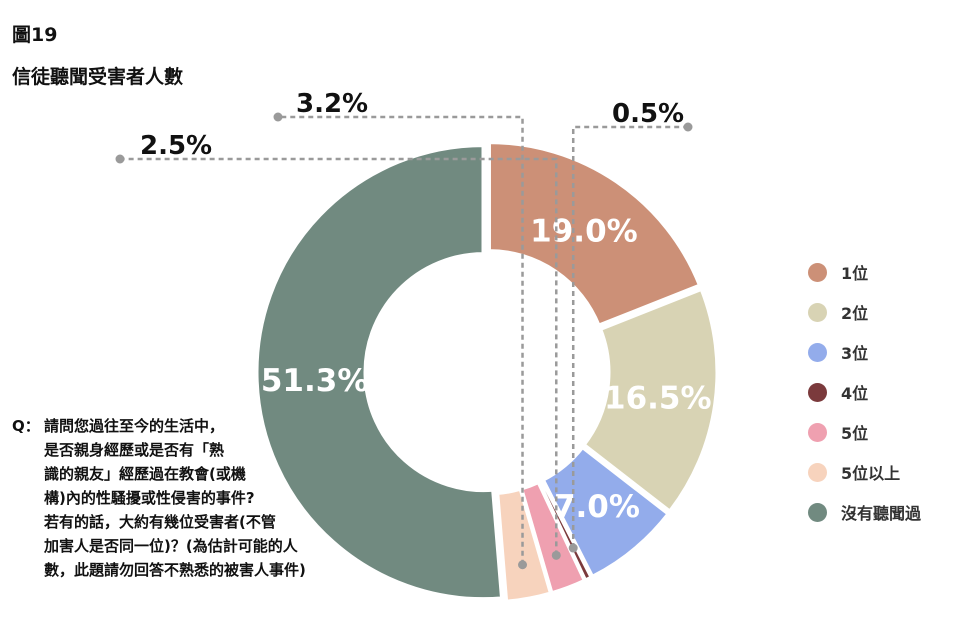  What do you see at coordinates (332, 104) in the screenshot?
I see `data-label: 3.2%` at bounding box center [332, 104].